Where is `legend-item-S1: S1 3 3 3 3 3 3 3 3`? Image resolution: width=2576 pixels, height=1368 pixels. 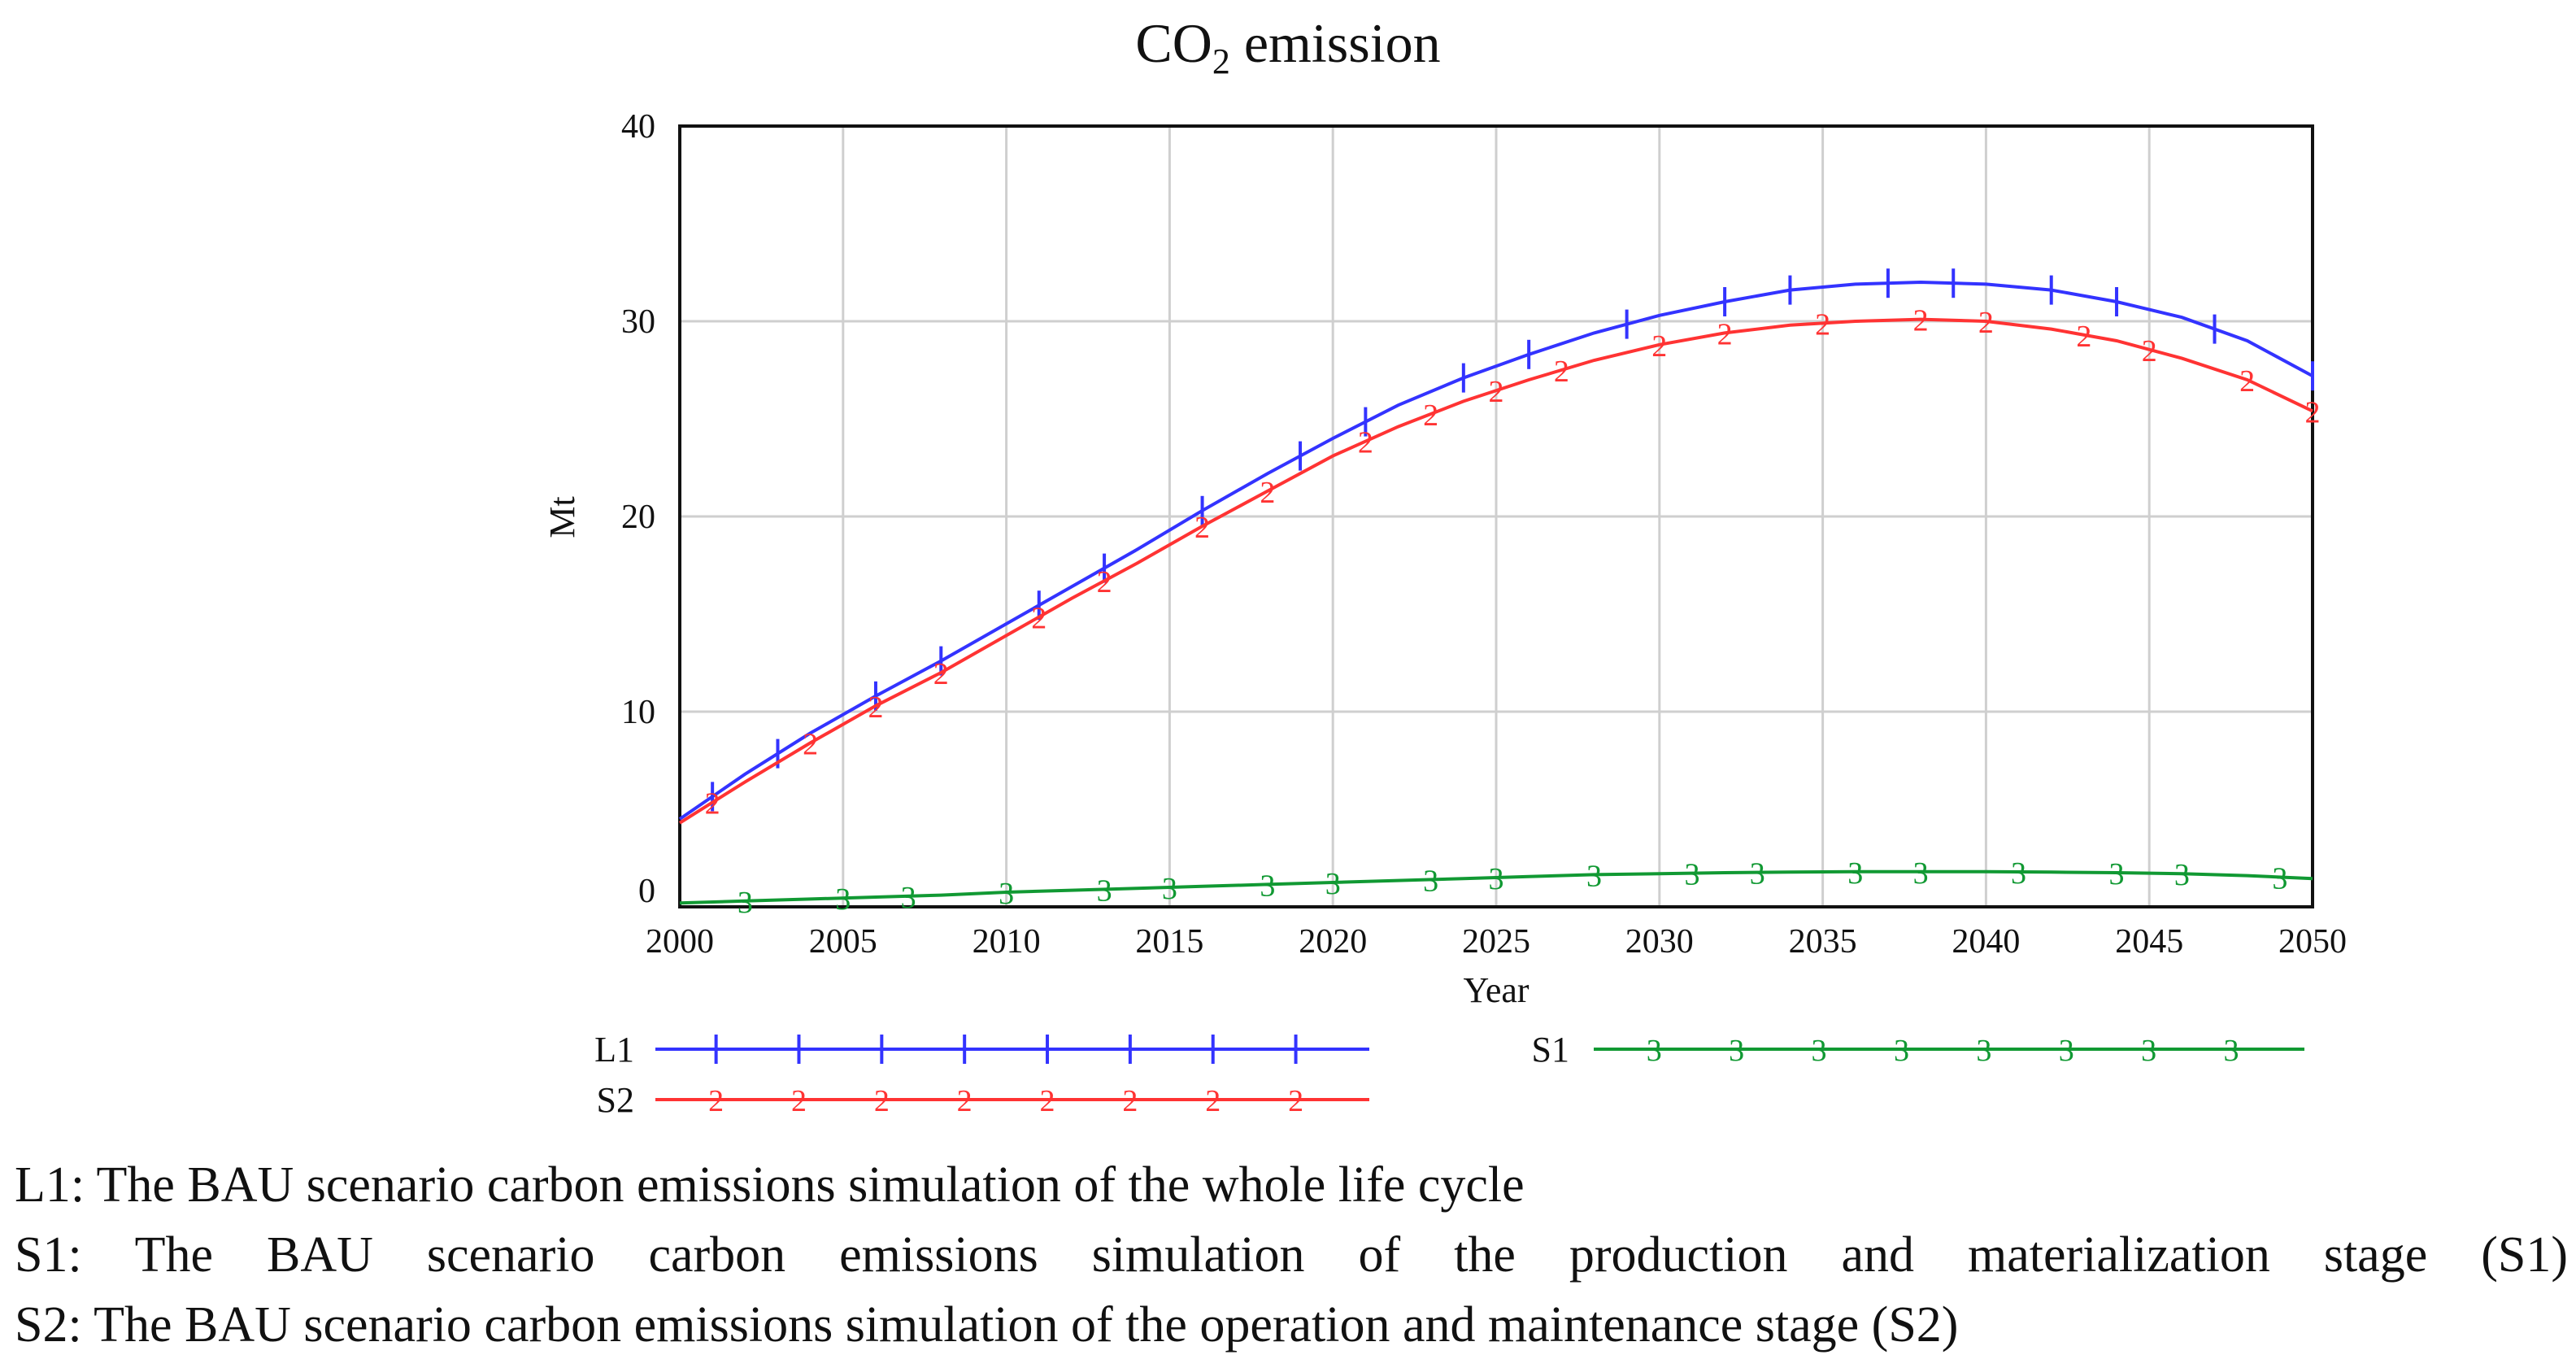 legend-item-S1: S1 3 3 3 3 3 3 3 3 is located at coordinates (1918, 1050).